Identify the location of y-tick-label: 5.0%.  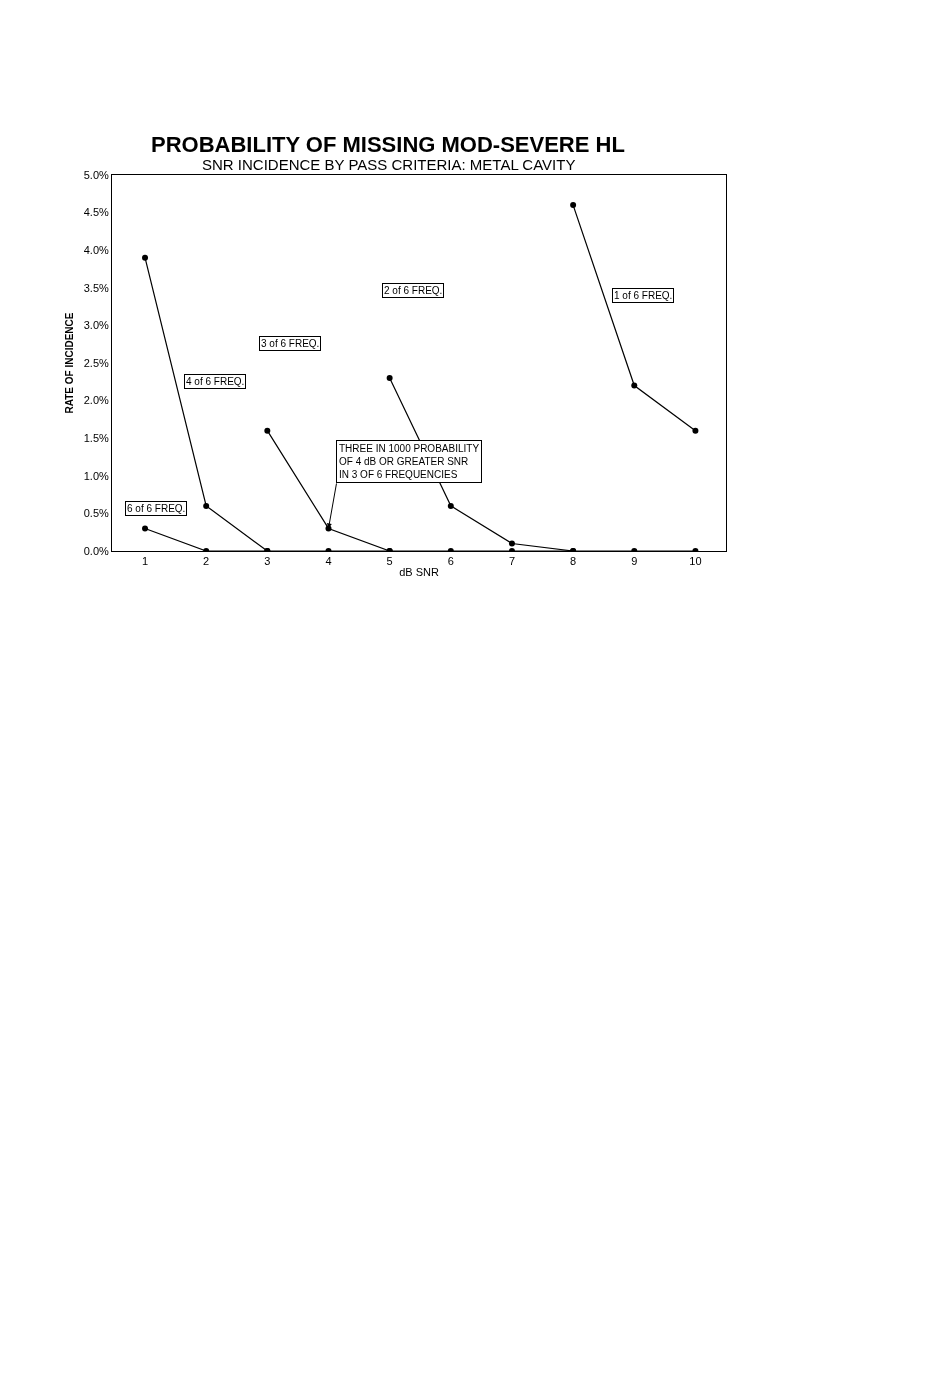
(96, 174).